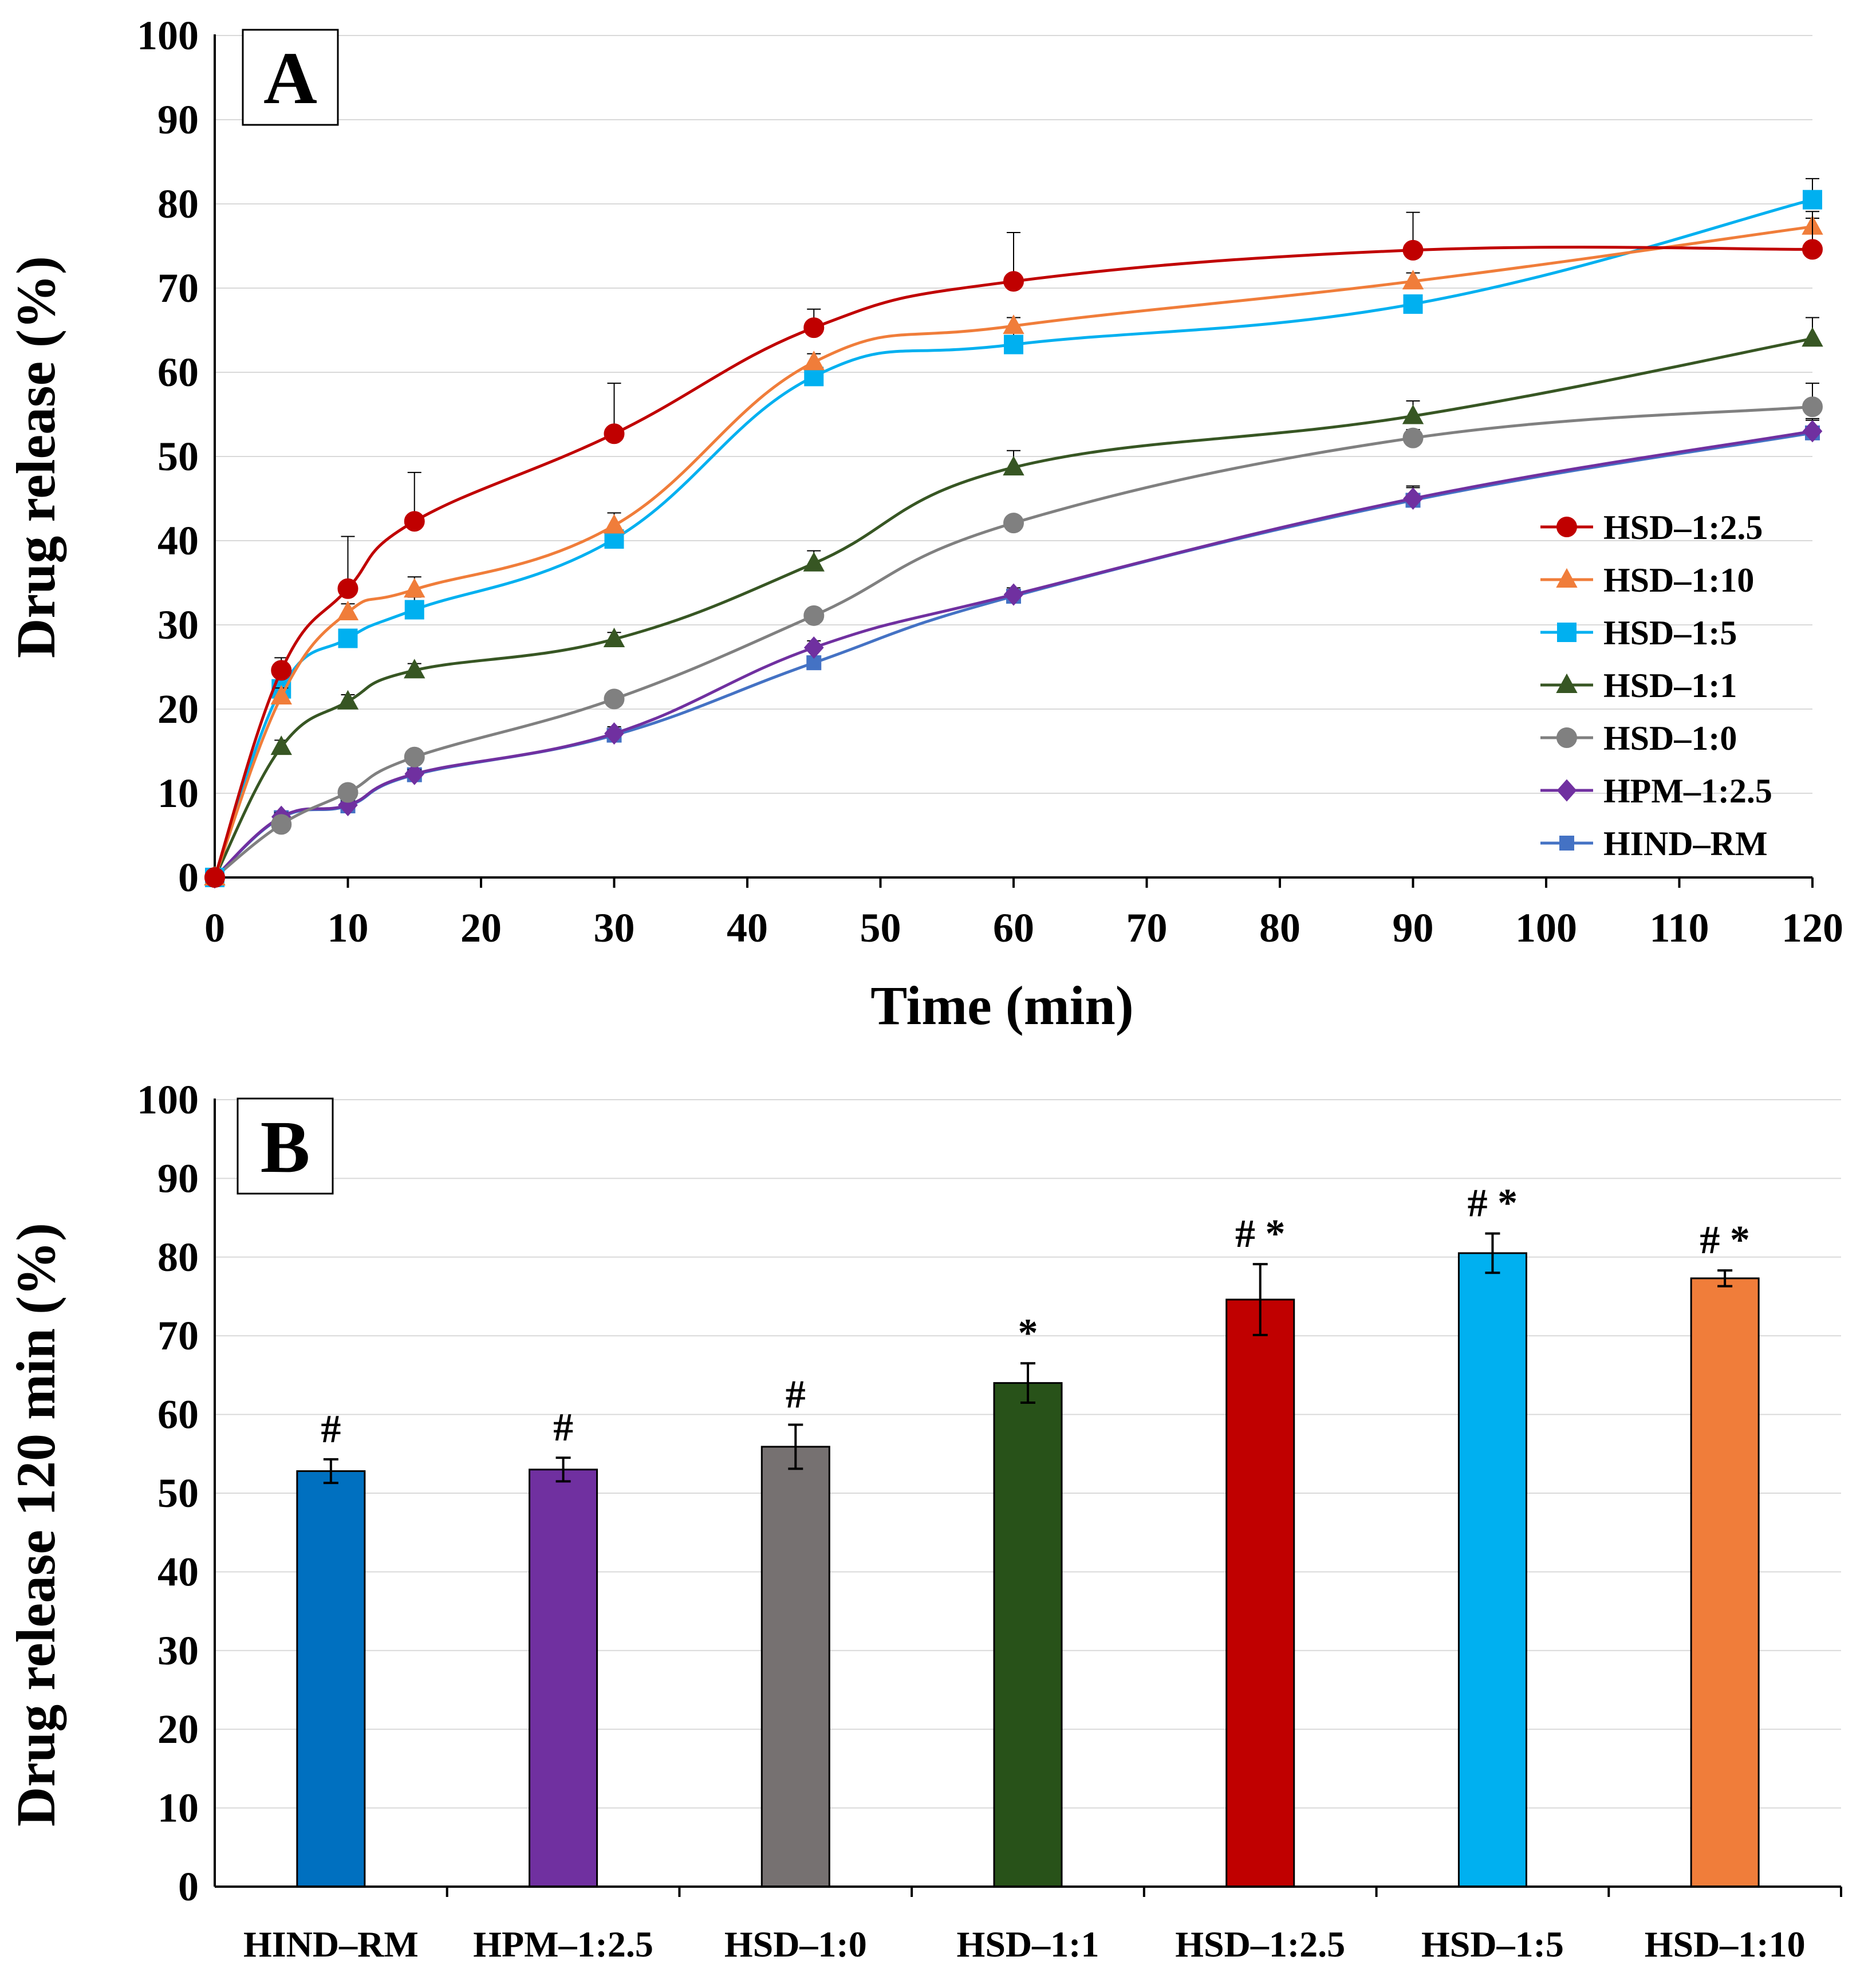 The width and height of the screenshot is (1876, 1980). I want to click on panel-b-y-tick-label: 40, so click(178, 1572).